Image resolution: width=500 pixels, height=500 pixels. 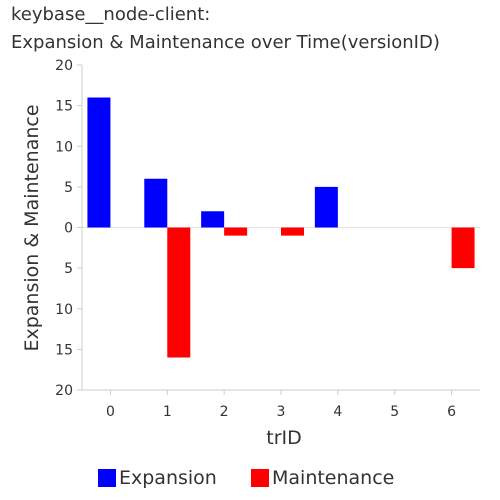 What do you see at coordinates (110, 412) in the screenshot?
I see `x-tick-label: 0` at bounding box center [110, 412].